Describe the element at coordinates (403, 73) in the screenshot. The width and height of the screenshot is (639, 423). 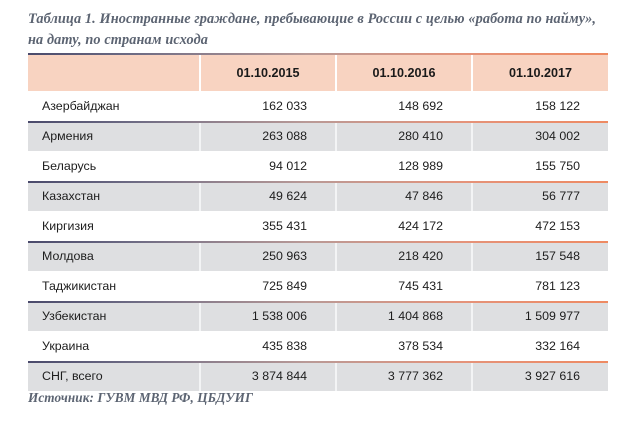
I see `column-header-2016: 01.10.2016` at that location.